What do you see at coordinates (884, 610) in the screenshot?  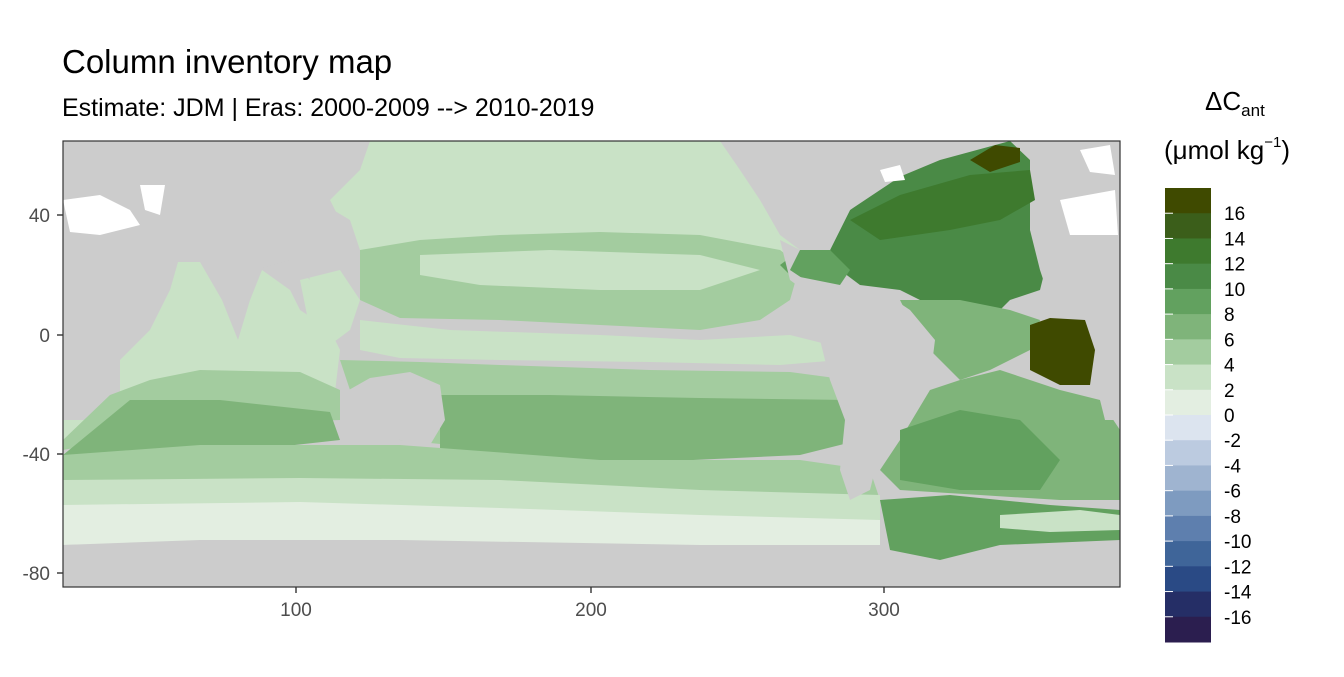 I see `x-tick-label: 300` at bounding box center [884, 610].